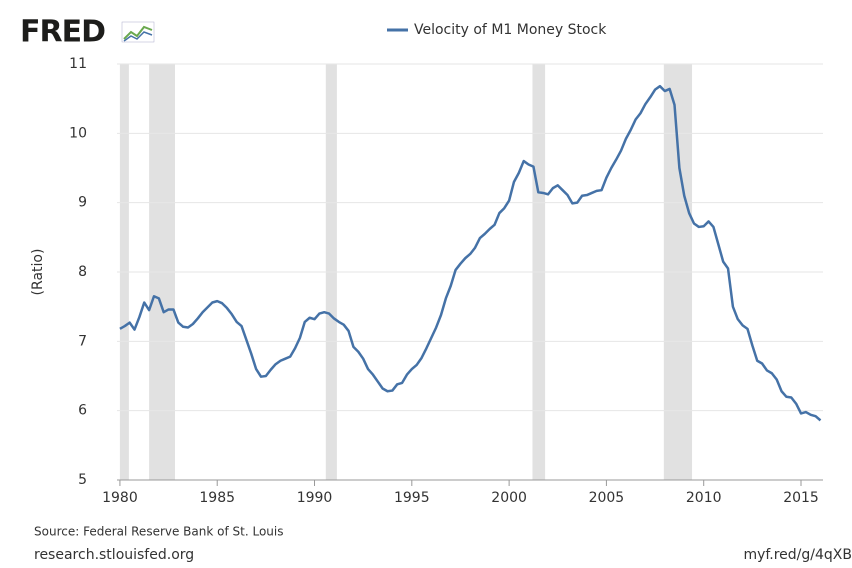 The width and height of the screenshot is (852, 568). I want to click on y-tick-label: 7, so click(82, 341).